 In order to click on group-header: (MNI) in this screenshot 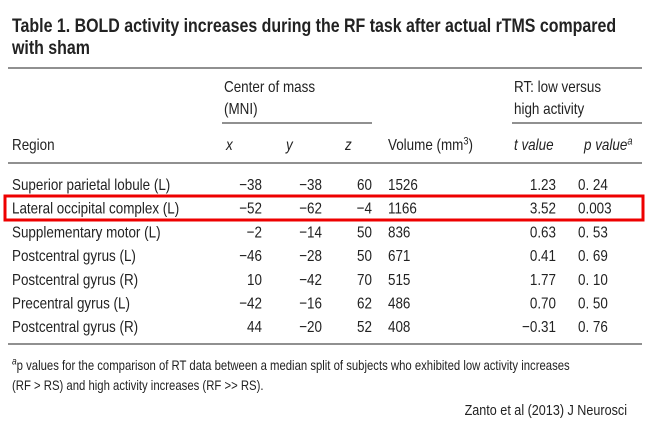, I will do `click(241, 109)`.